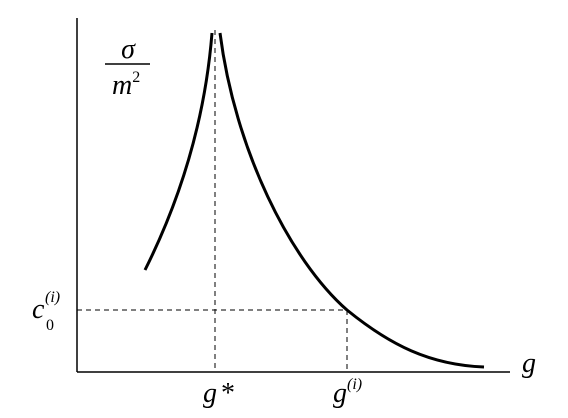 Image resolution: width=568 pixels, height=418 pixels. I want to click on y-label-exponent: 2, so click(136, 77).